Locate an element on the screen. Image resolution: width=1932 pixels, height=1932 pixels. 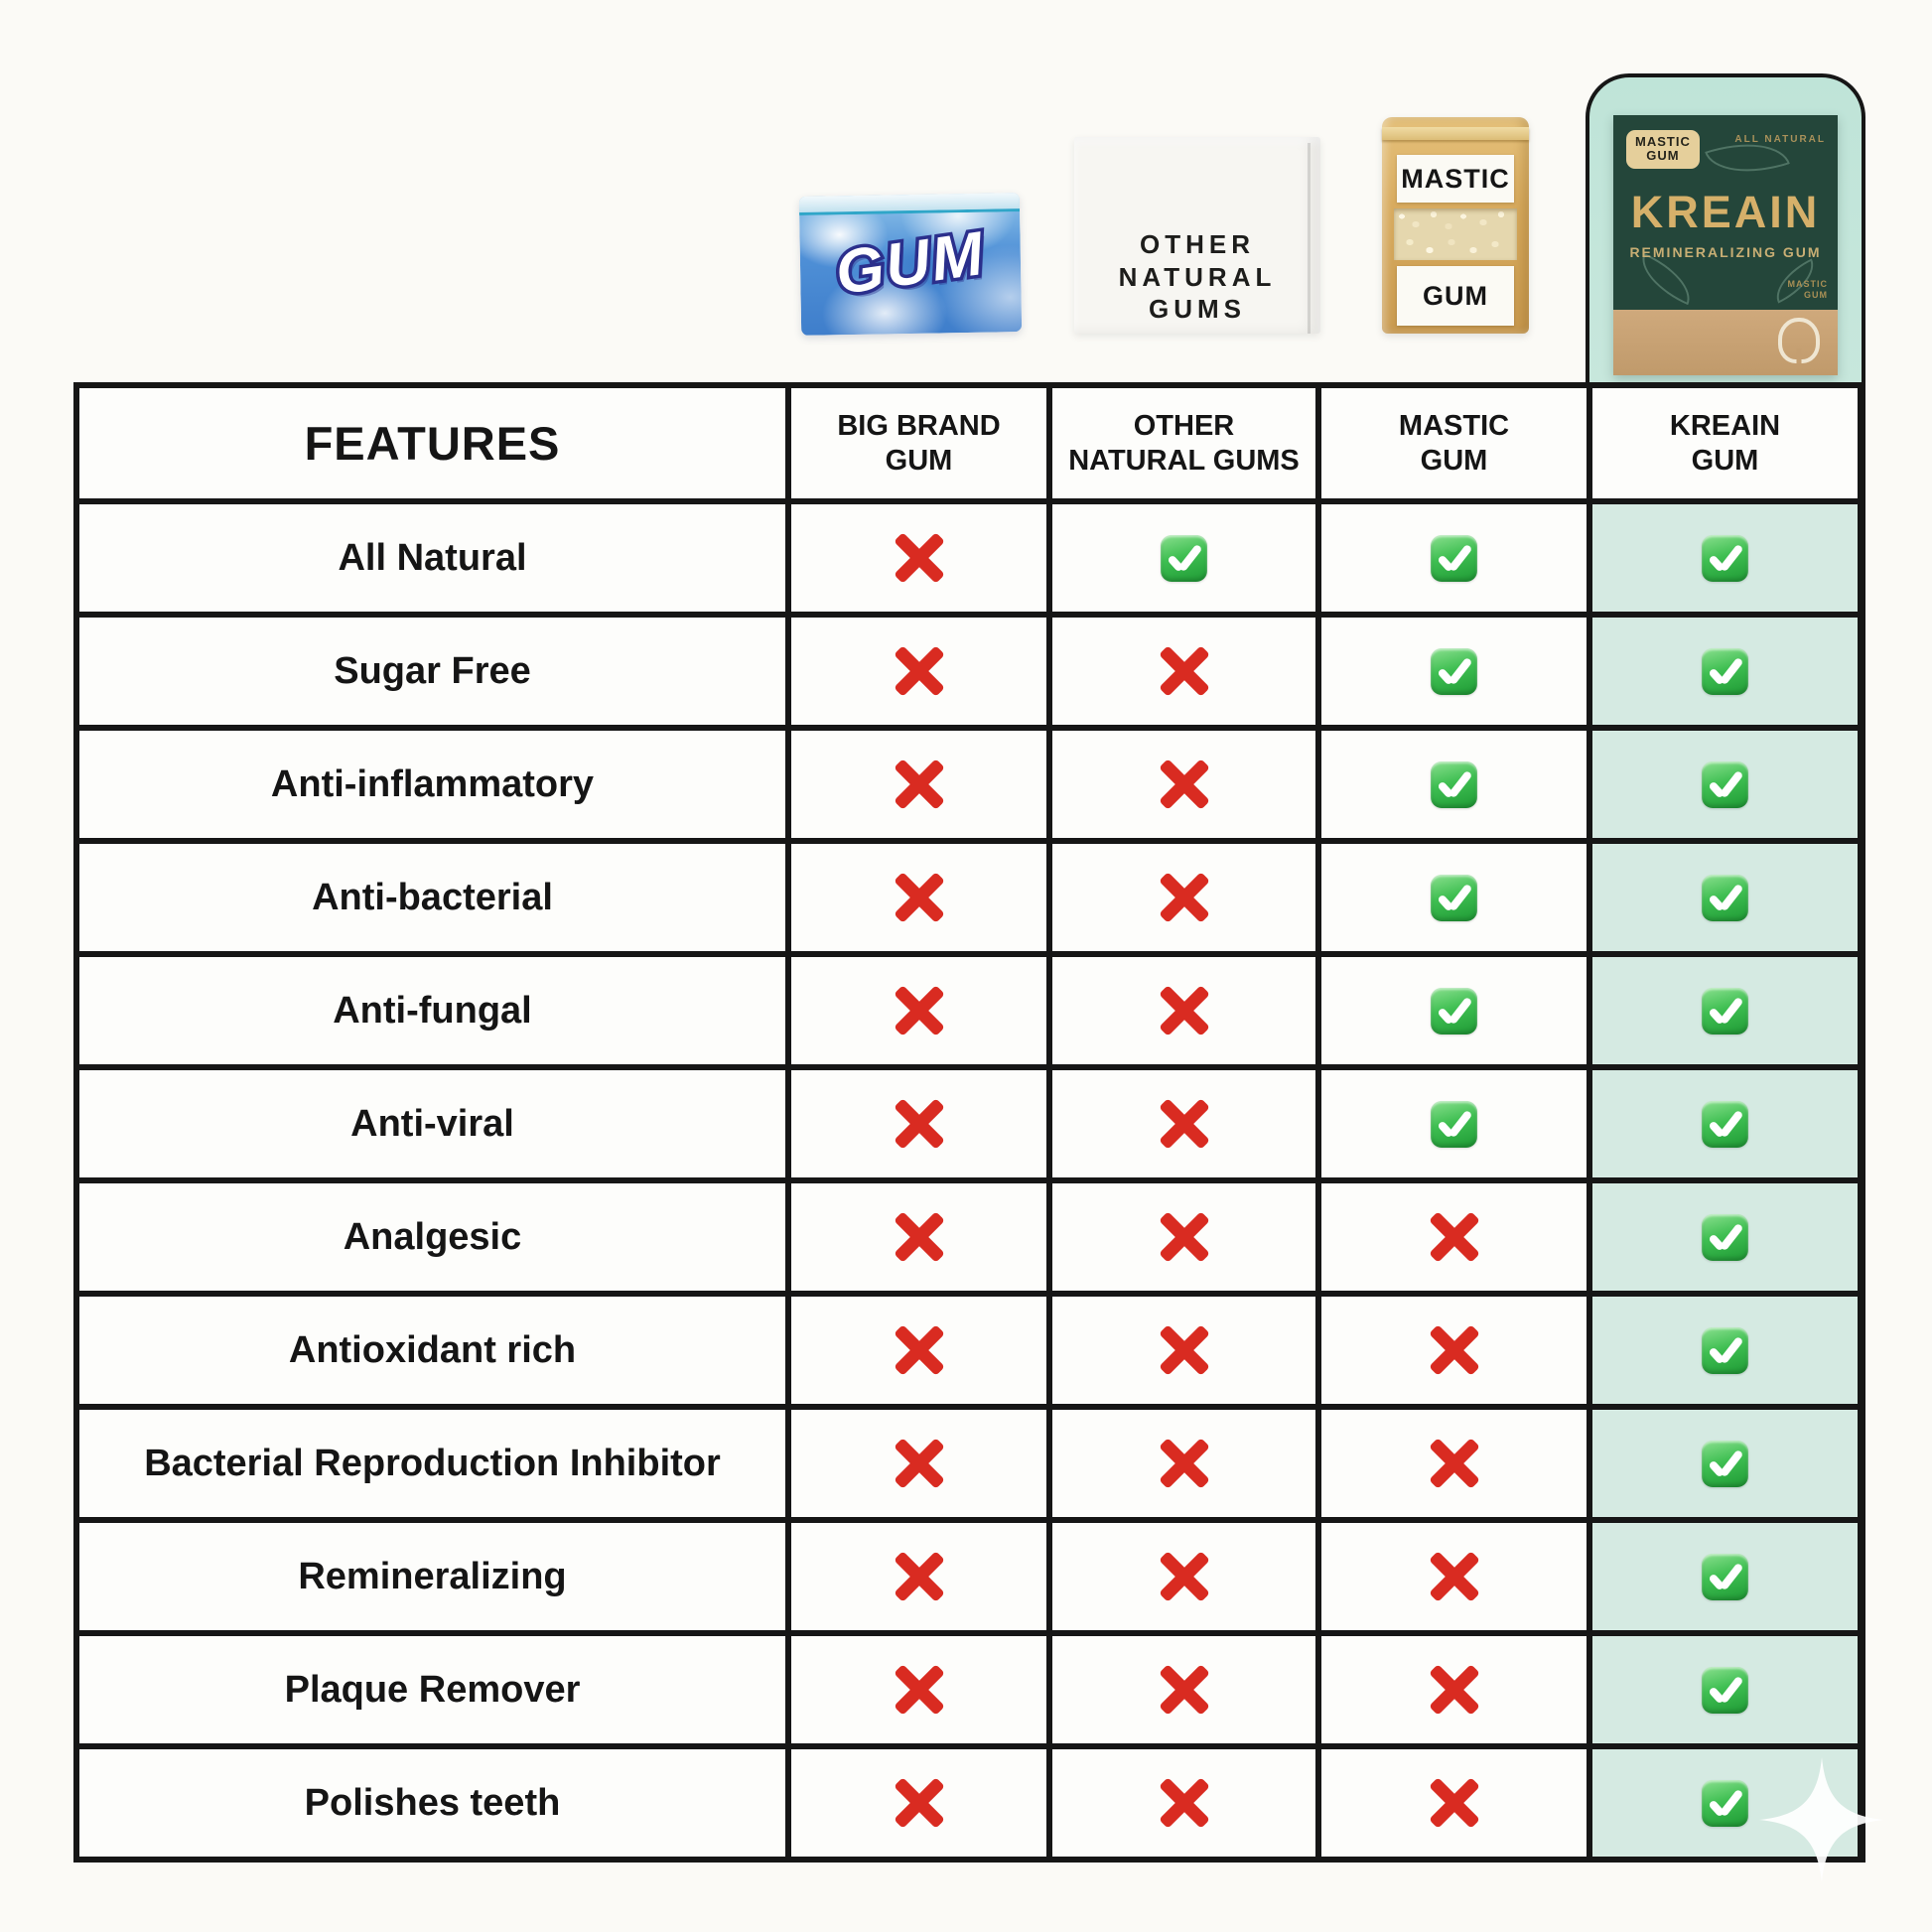
feature-label: Anti-fungal is located at coordinates (432, 1011).